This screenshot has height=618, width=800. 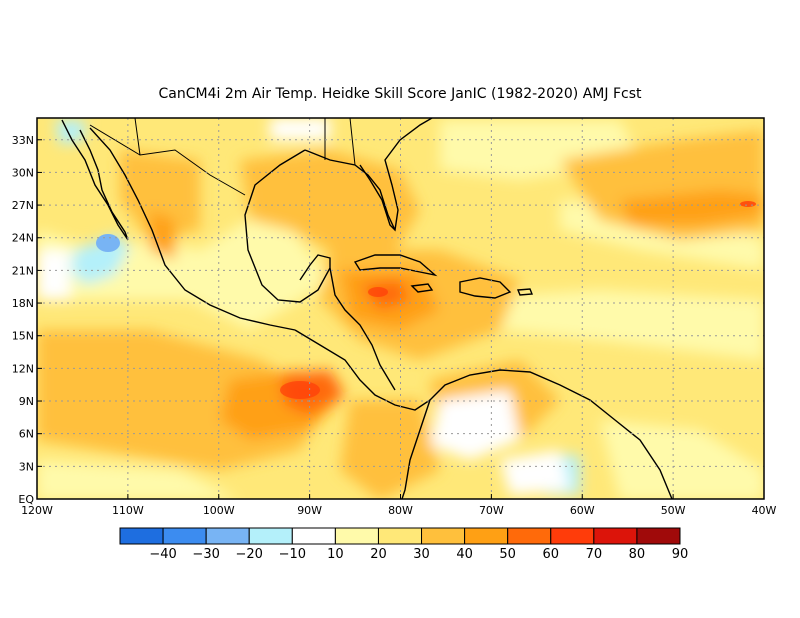 What do you see at coordinates (26, 466) in the screenshot?
I see `y-tick-label: 3N` at bounding box center [26, 466].